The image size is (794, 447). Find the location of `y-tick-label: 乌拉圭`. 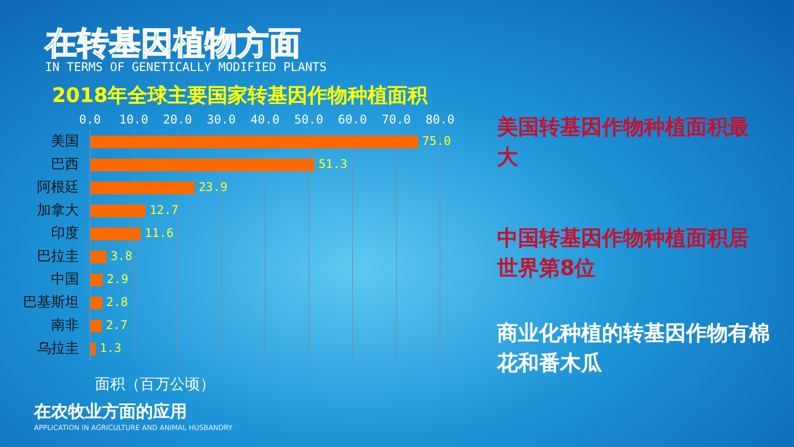

y-tick-label: 乌拉圭 is located at coordinates (58, 348).